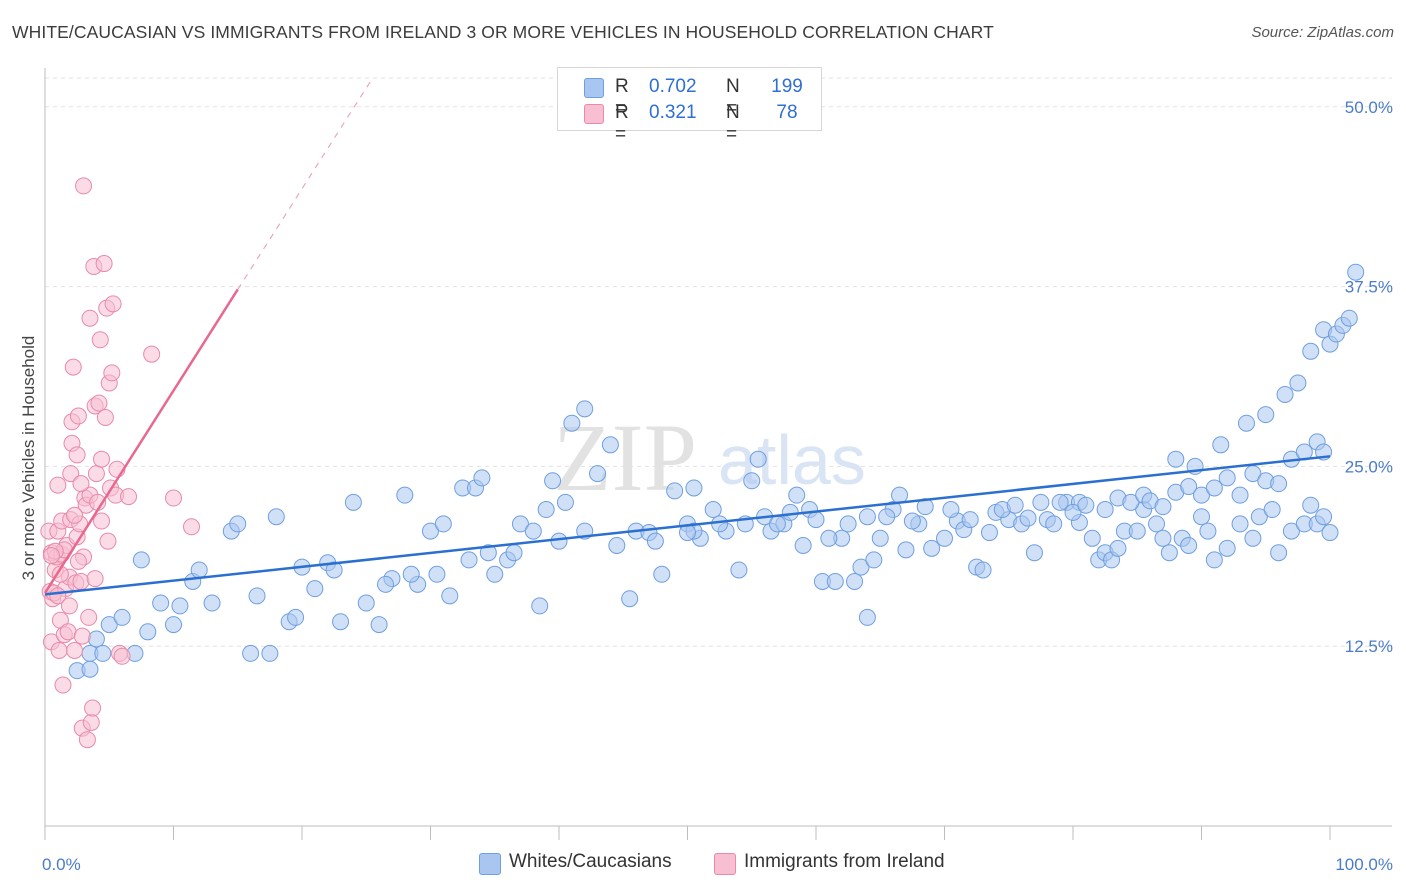  Describe the element at coordinates (141, 441) in the screenshot. I see `trend-line-ireland` at that location.